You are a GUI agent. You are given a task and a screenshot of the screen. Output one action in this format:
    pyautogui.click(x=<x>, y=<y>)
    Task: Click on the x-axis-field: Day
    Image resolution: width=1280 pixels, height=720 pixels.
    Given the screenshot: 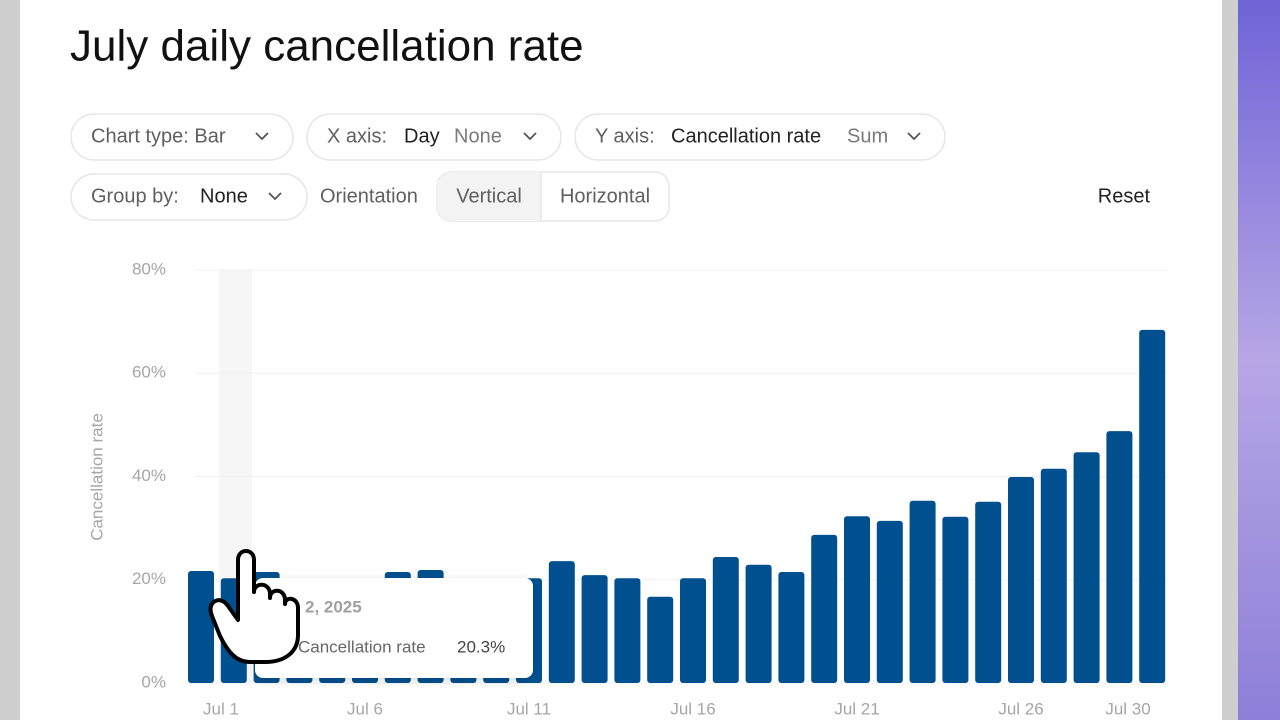 What is the action you would take?
    pyautogui.click(x=422, y=136)
    